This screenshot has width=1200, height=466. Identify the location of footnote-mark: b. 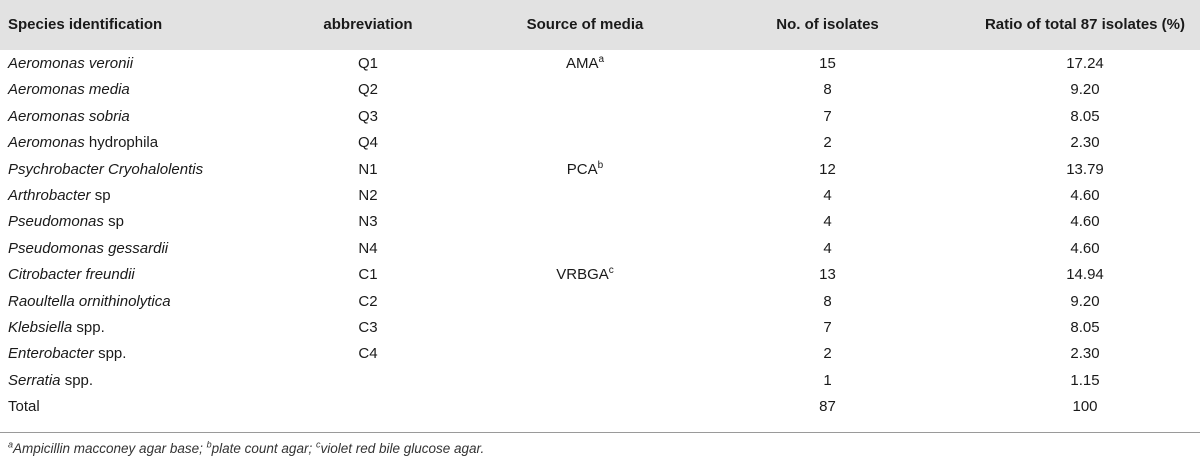
(209, 444).